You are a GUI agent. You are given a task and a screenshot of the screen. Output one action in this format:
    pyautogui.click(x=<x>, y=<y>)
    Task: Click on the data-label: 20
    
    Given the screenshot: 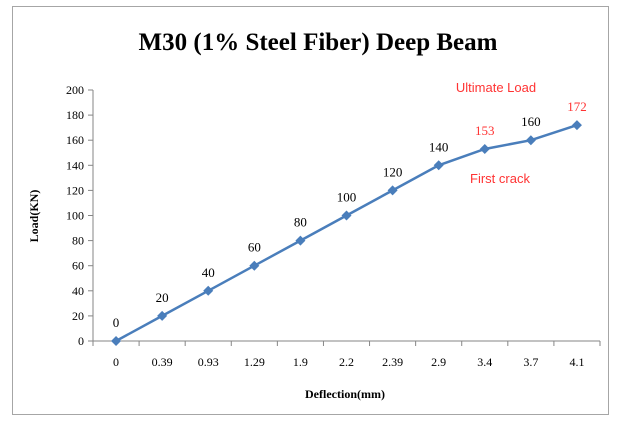 What is the action you would take?
    pyautogui.click(x=162, y=297)
    